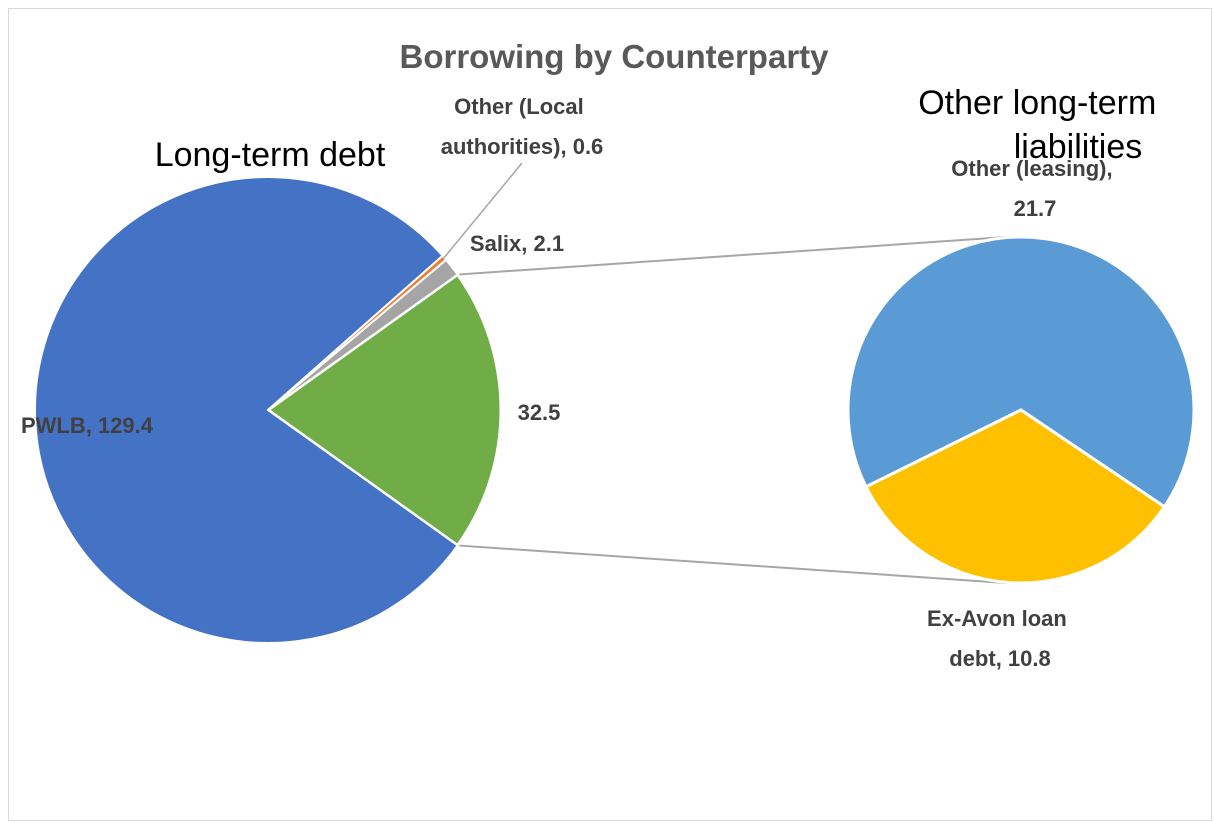  What do you see at coordinates (732, 256) in the screenshot?
I see `connector-line-top` at bounding box center [732, 256].